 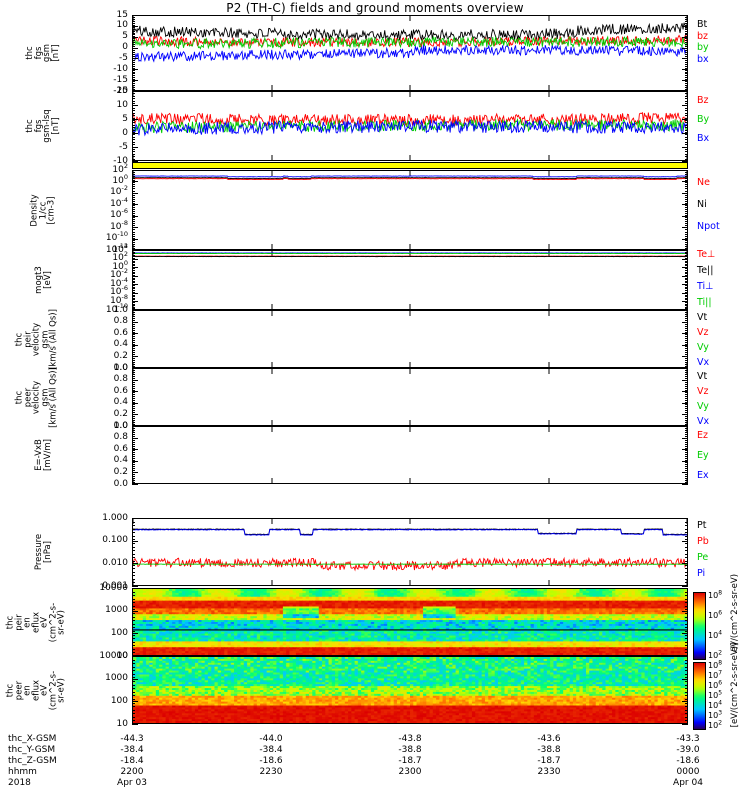 I want to click on plot-panel-pressure, so click(x=410, y=552).